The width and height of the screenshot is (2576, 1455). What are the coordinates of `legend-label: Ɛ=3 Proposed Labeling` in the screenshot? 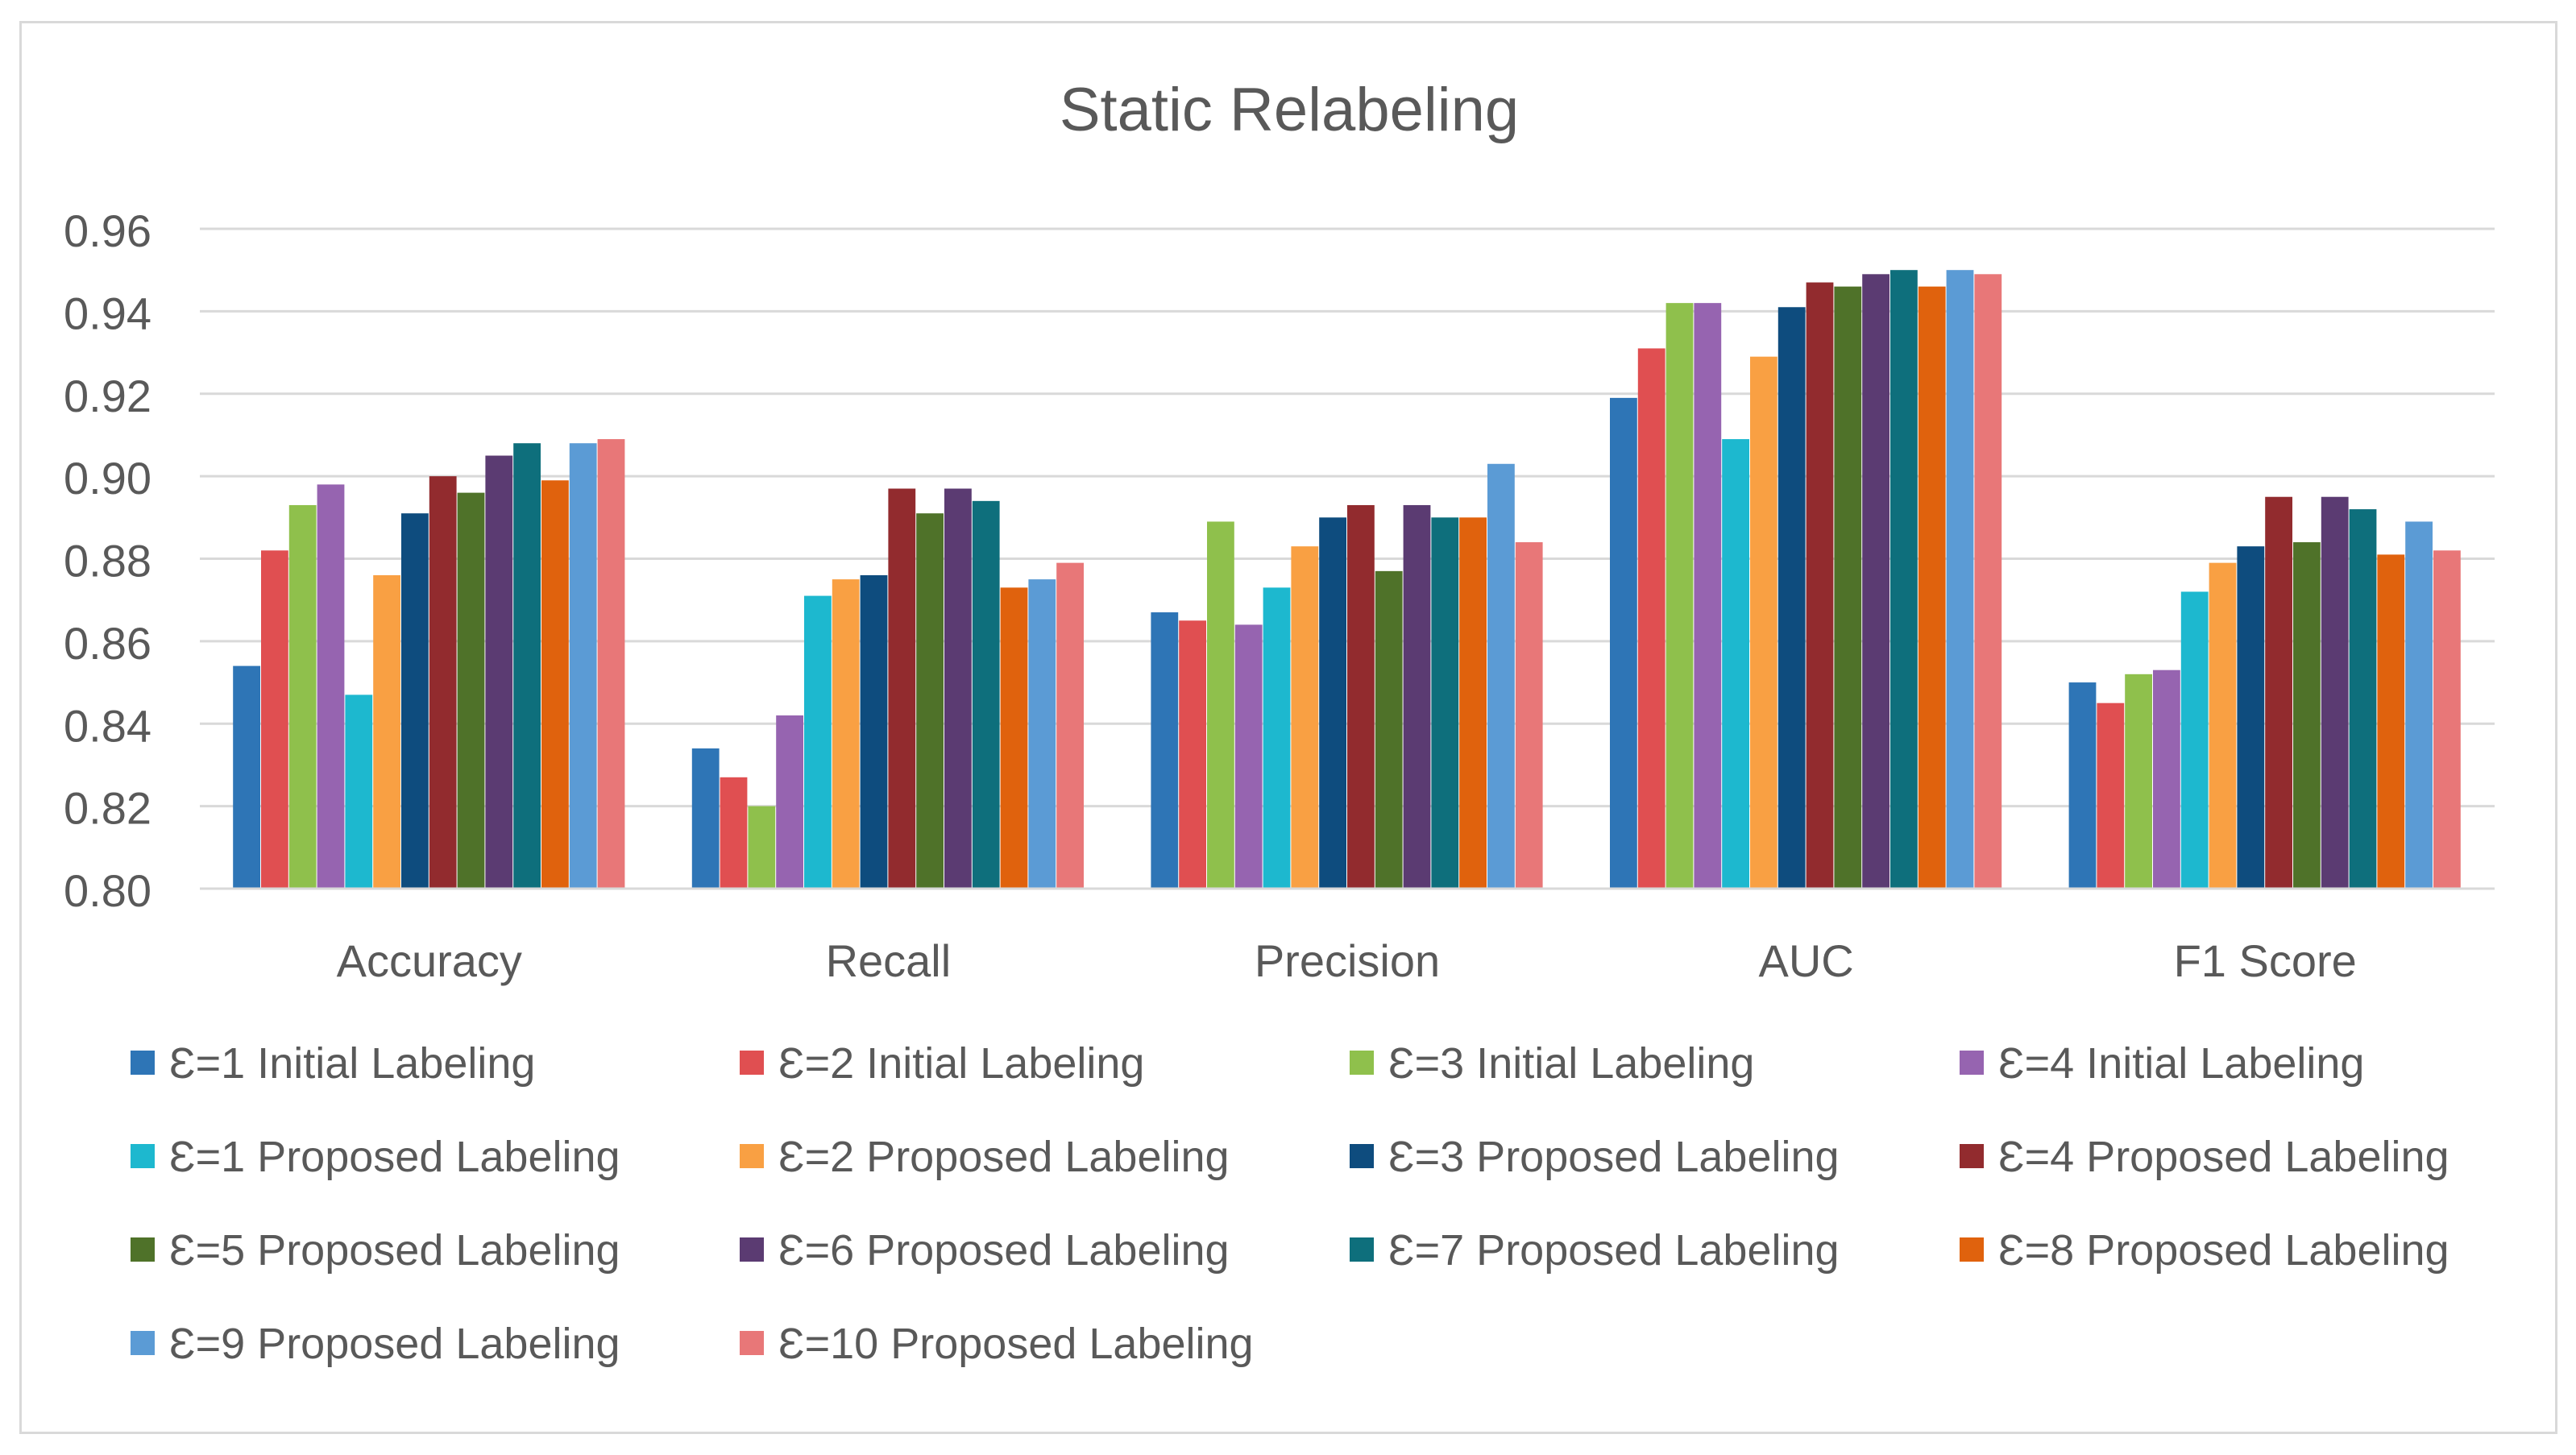 It's located at (1614, 1157).